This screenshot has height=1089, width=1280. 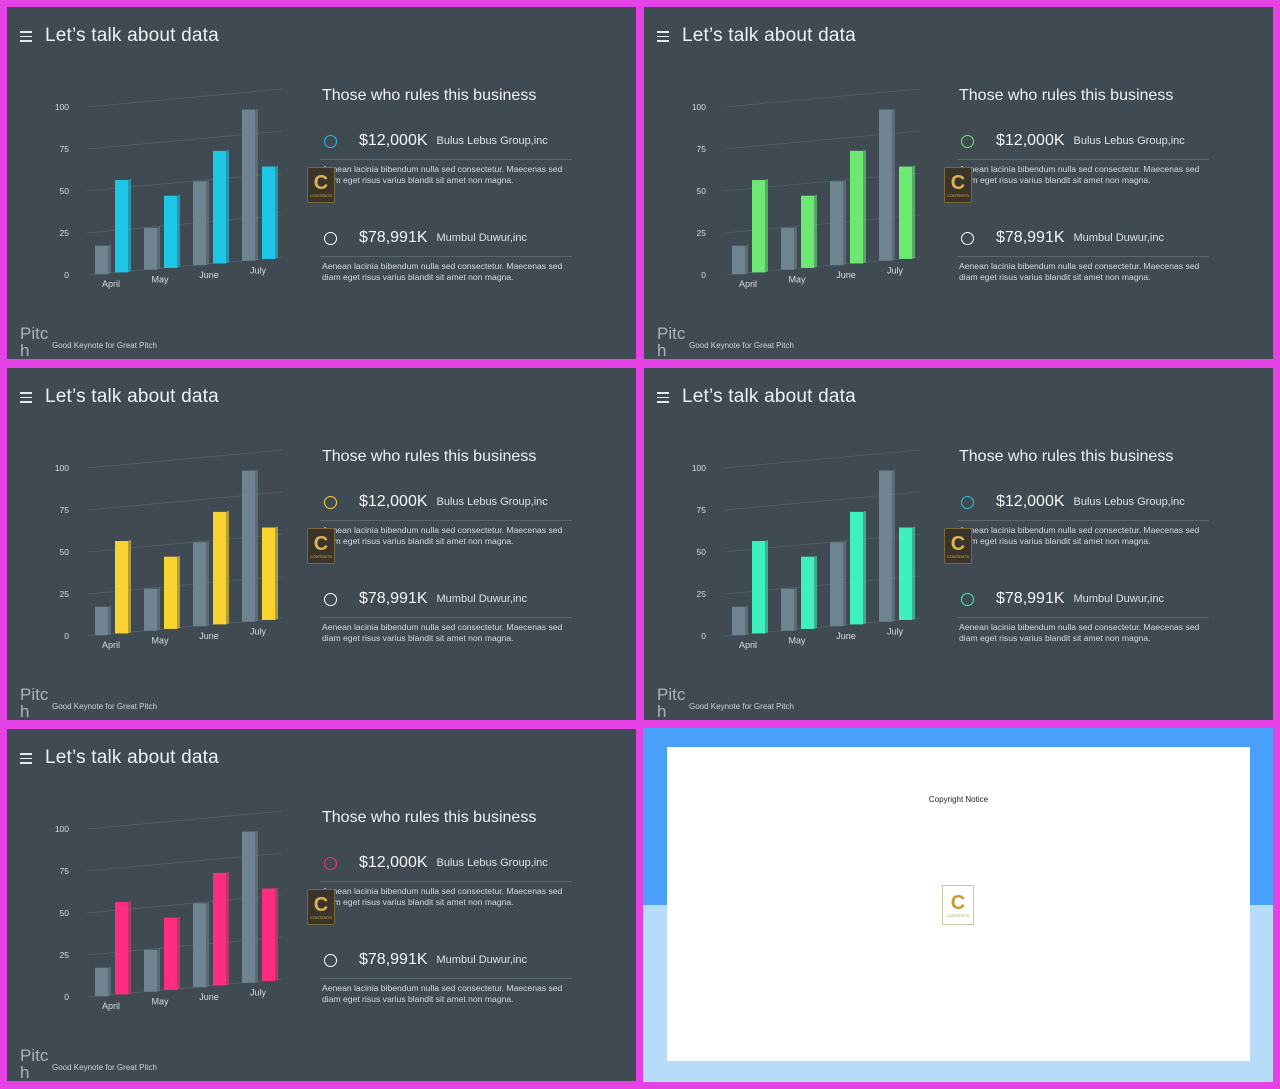 What do you see at coordinates (209, 997) in the screenshot?
I see `x-tick-label: June` at bounding box center [209, 997].